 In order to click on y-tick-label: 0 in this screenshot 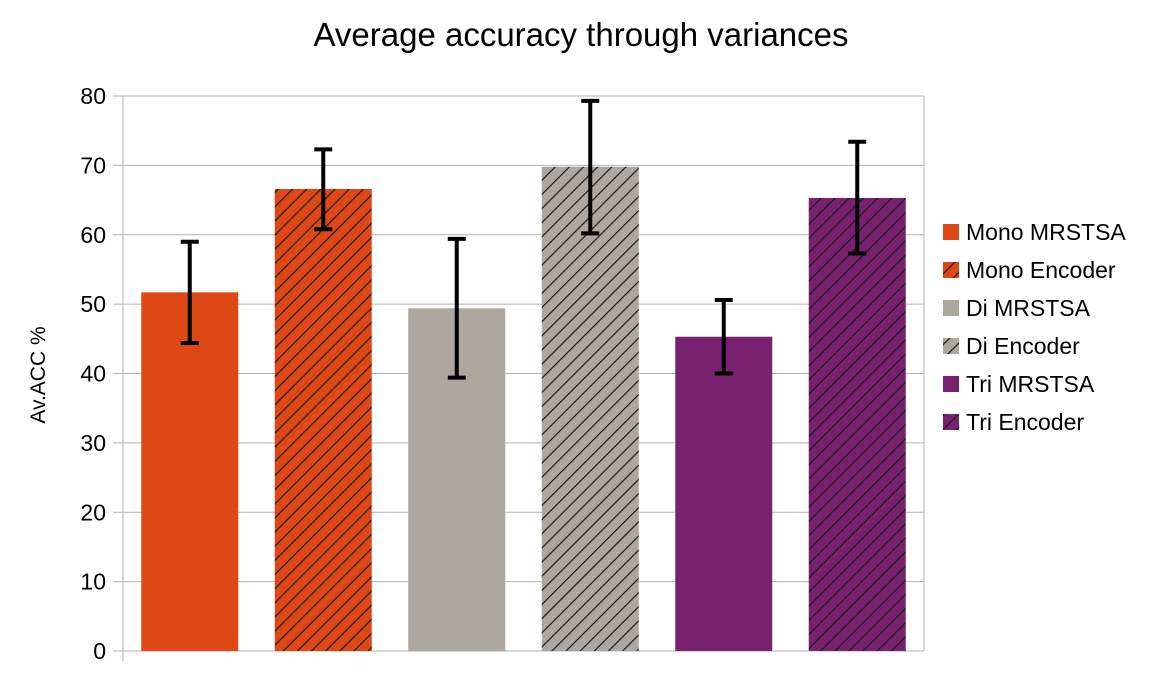, I will do `click(99, 651)`.